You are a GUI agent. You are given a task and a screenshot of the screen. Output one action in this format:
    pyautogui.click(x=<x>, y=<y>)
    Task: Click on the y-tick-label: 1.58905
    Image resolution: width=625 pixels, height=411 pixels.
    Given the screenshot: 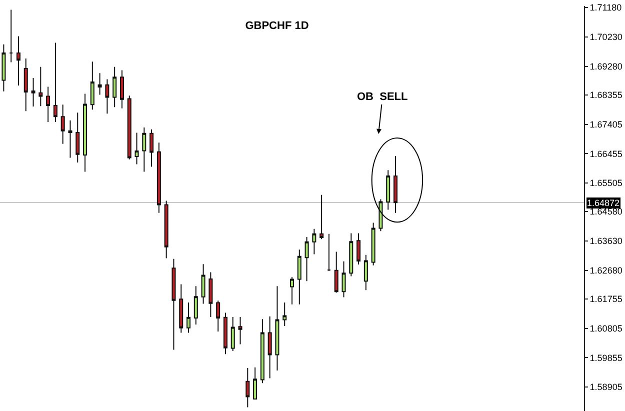 What is the action you would take?
    pyautogui.click(x=606, y=387)
    